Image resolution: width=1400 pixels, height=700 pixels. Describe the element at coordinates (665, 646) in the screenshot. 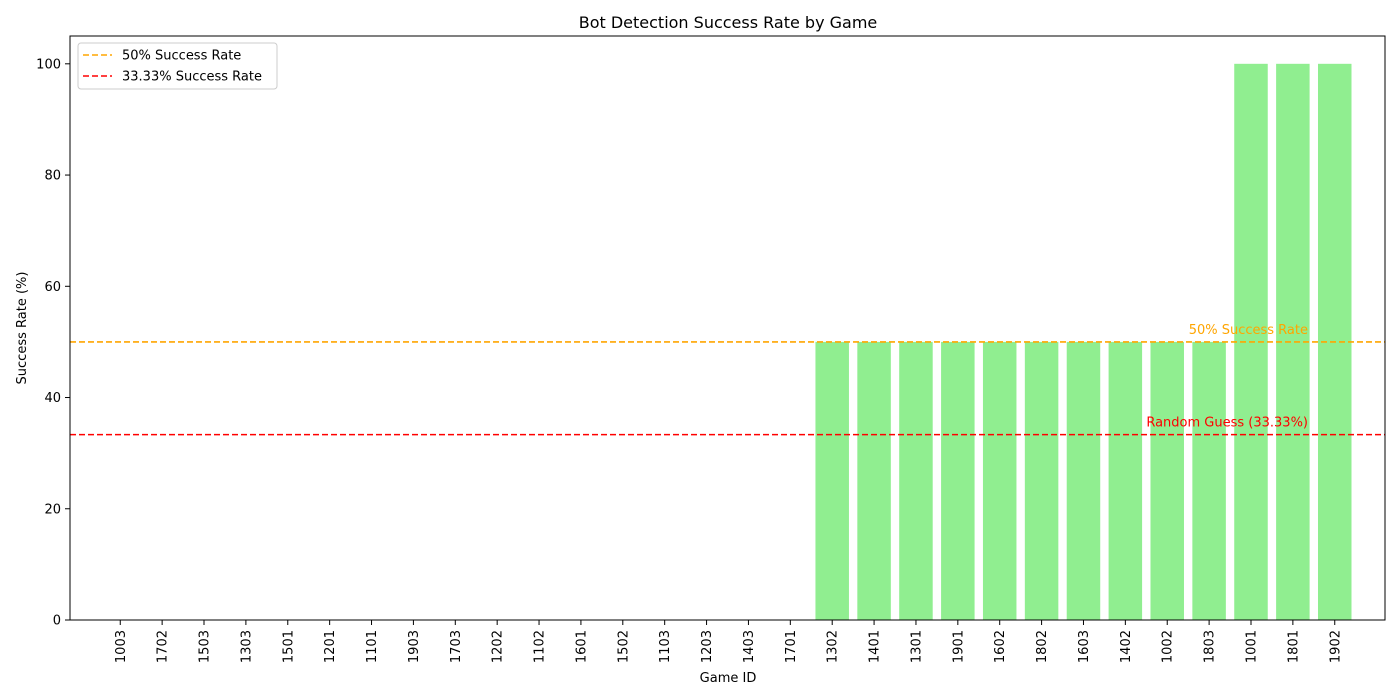

I see `x-tick-label: 1103` at that location.